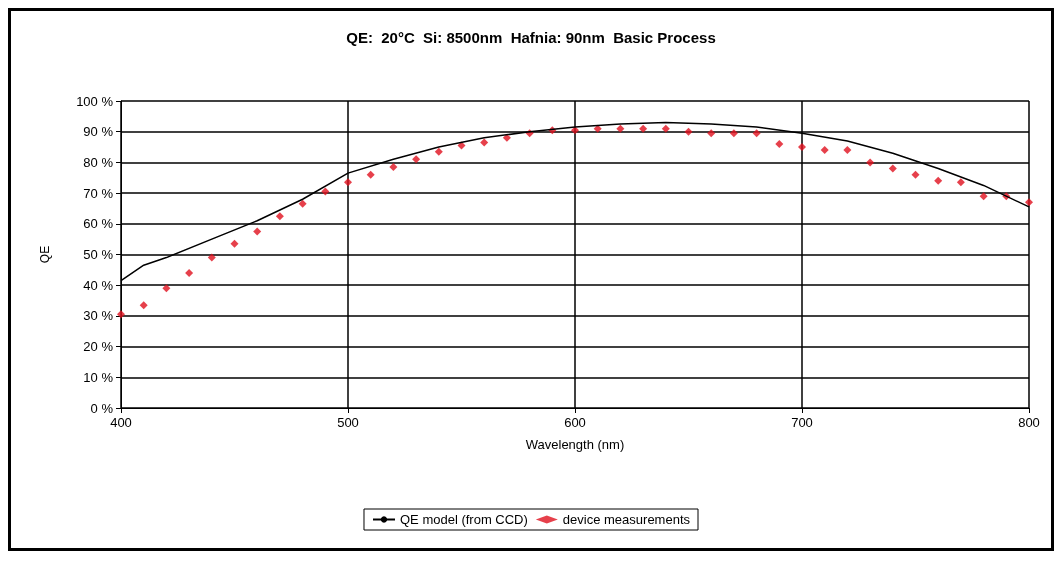  I want to click on chart-title: QE: 20°C Si: 8500nm Hafnia: 90nm Basic Process, so click(531, 37).